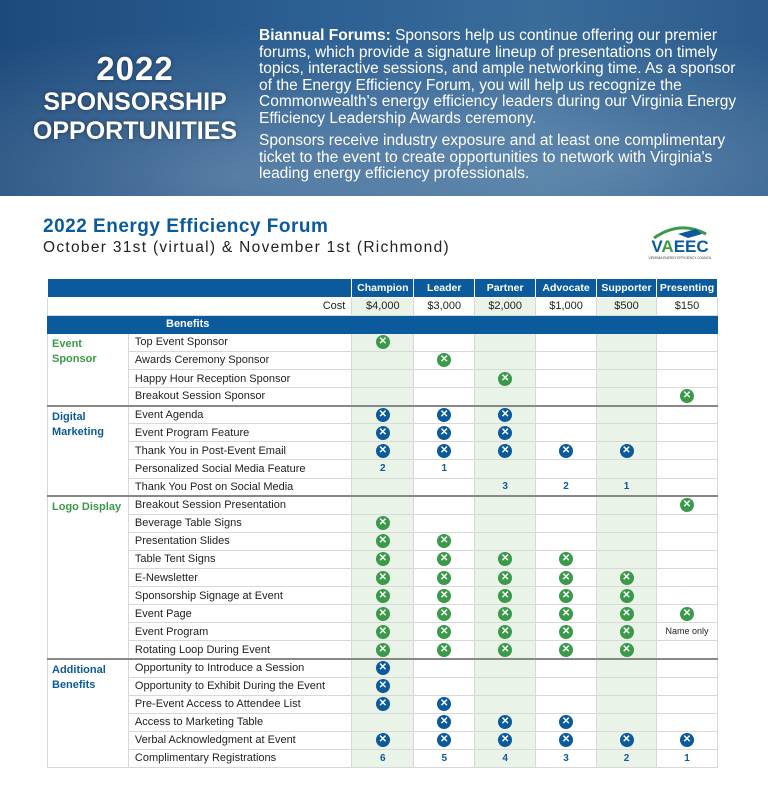 The height and width of the screenshot is (805, 768). What do you see at coordinates (505, 487) in the screenshot?
I see `cell-value: 3` at bounding box center [505, 487].